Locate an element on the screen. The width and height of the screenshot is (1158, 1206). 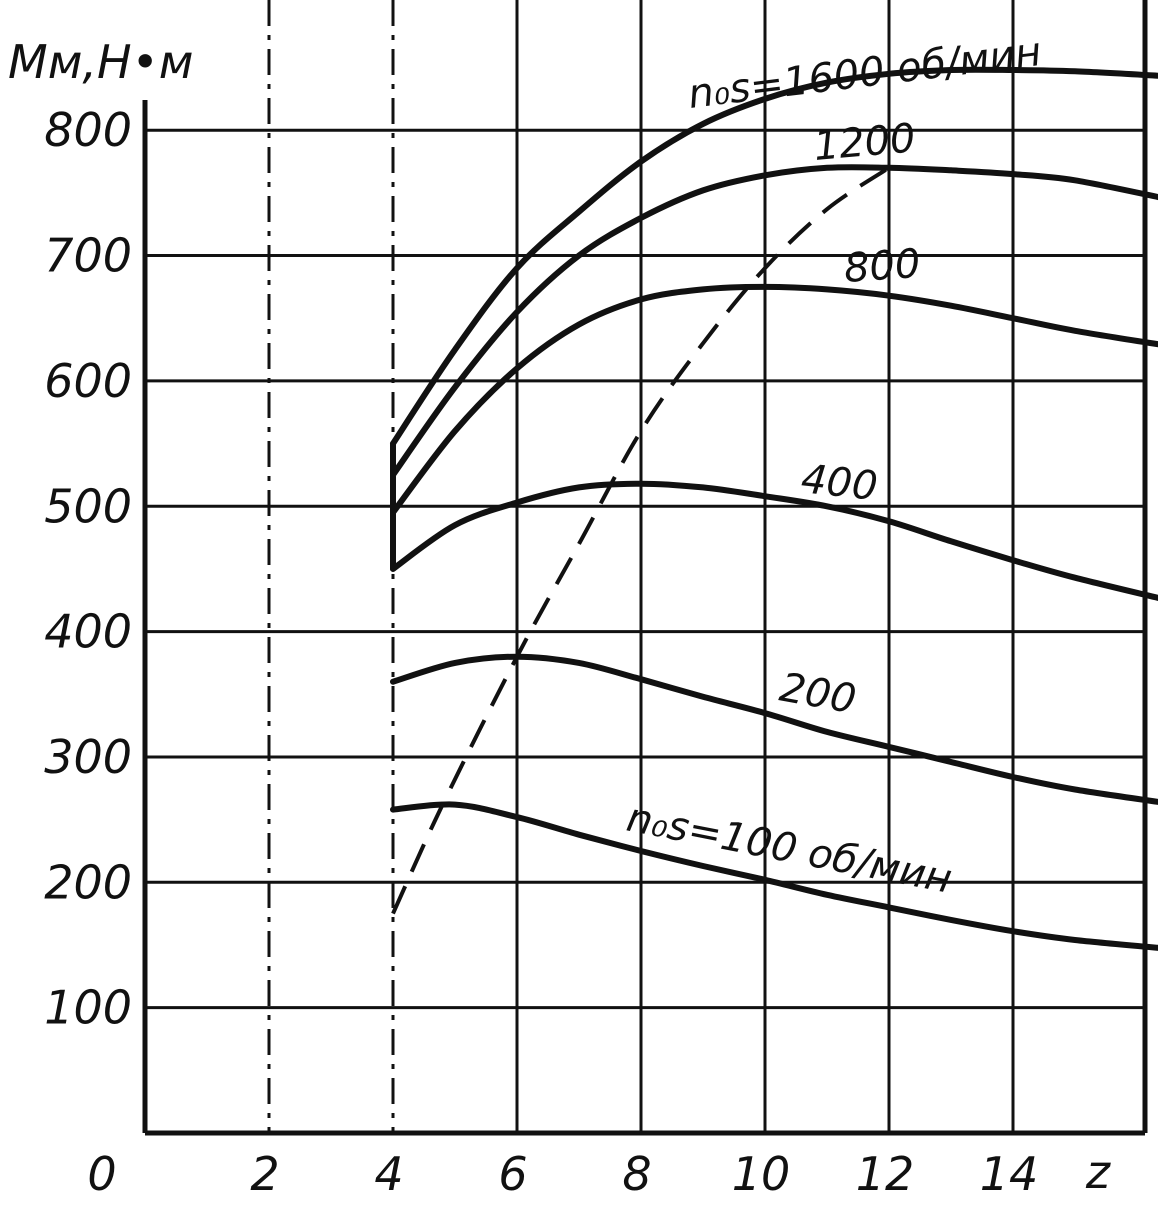
series-1600-label: n₀s=1600 об/мин is located at coordinates (865, 73).